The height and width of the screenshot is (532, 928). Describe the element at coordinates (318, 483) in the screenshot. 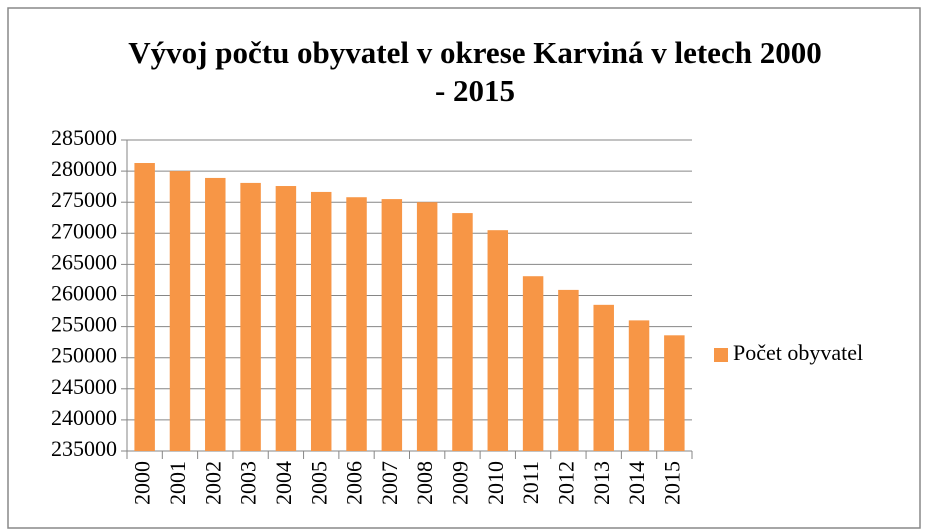

I see `x-tick-label: 2005` at that location.